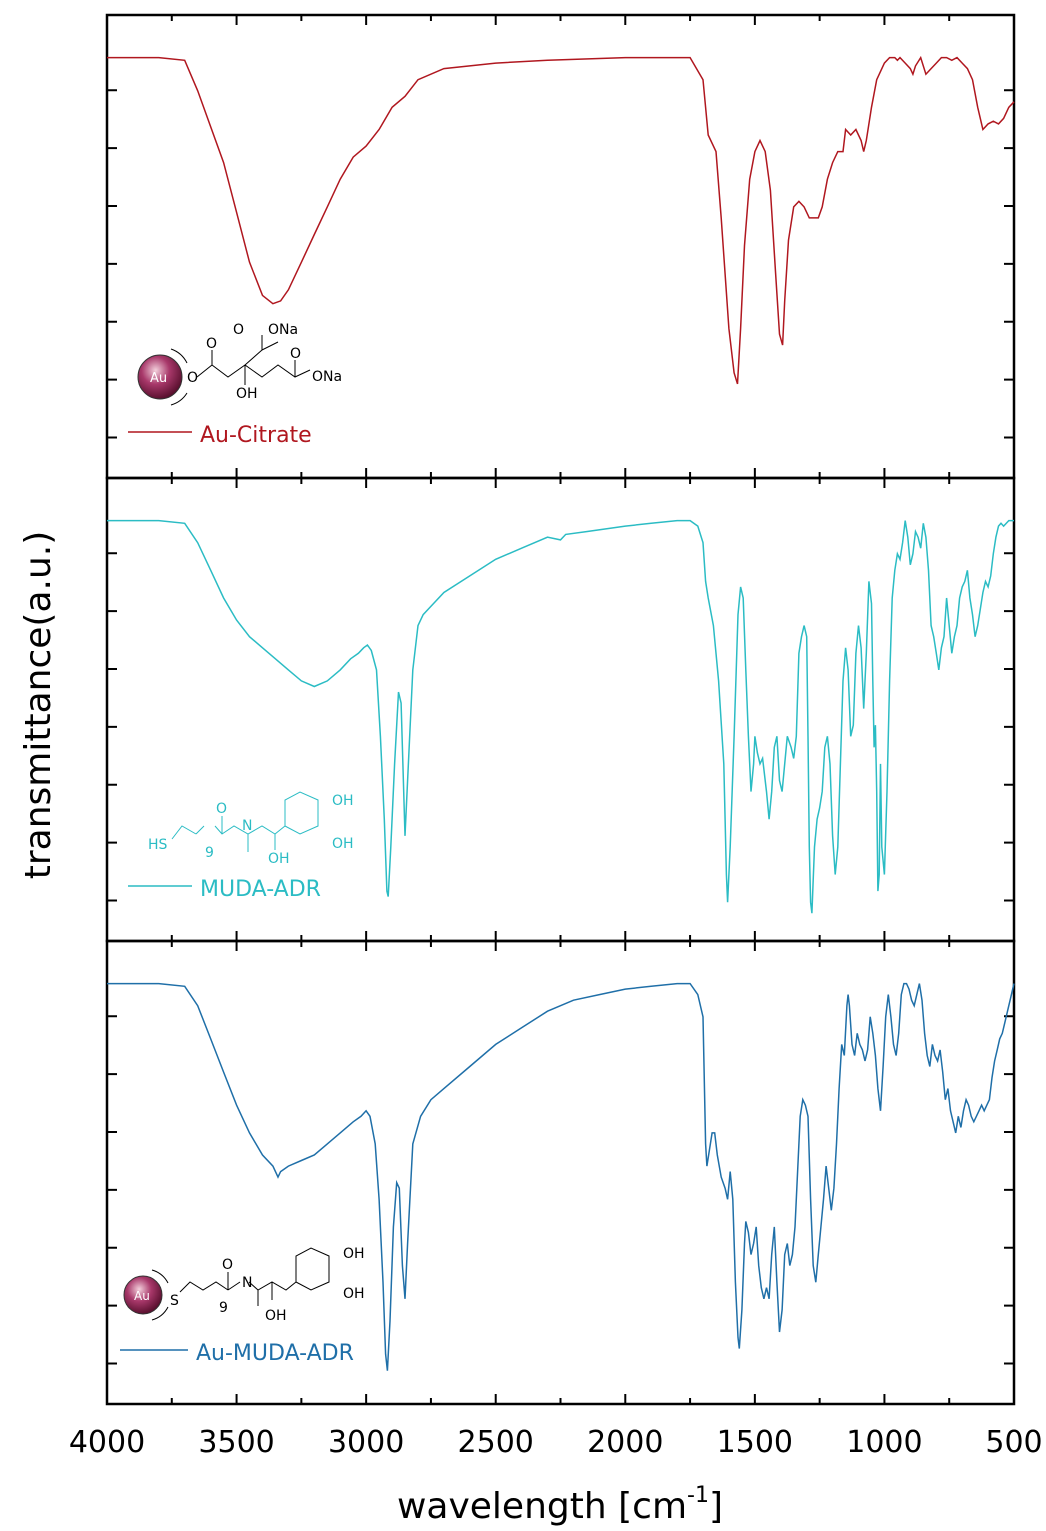 This screenshot has height=1531, width=1046. I want to click on structure-o-carbonyl-2: O, so click(227, 1265).